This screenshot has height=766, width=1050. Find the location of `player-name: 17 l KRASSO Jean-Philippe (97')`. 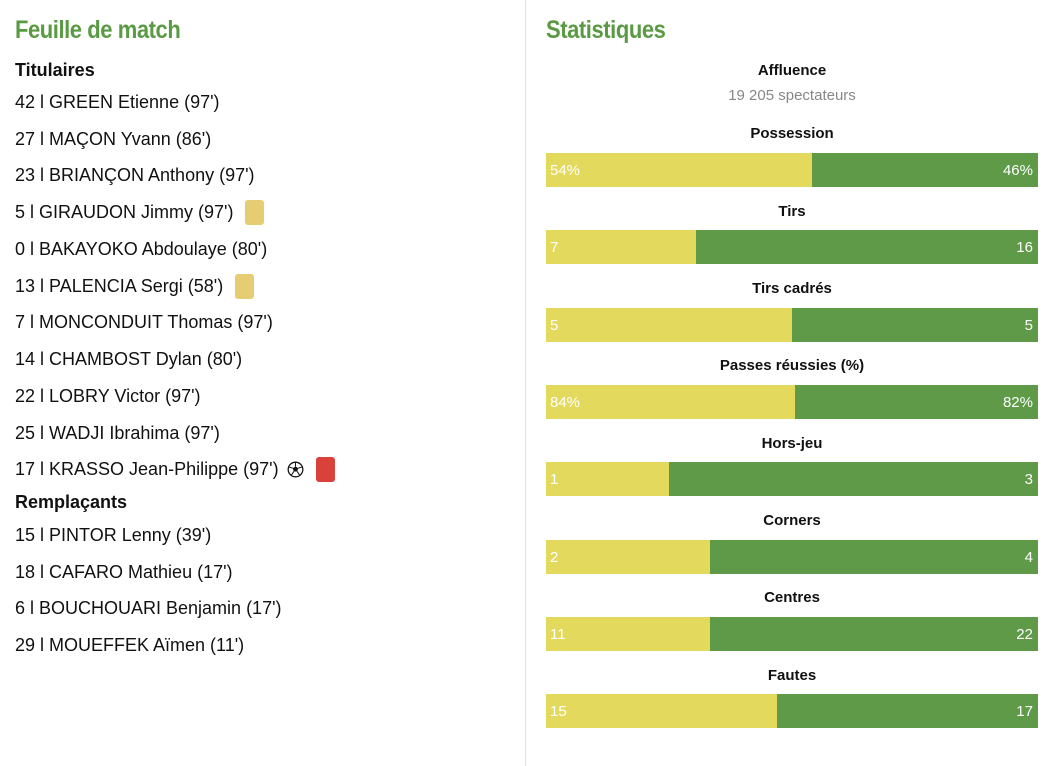

player-name: 17 l KRASSO Jean-Philippe (97') is located at coordinates (147, 468).